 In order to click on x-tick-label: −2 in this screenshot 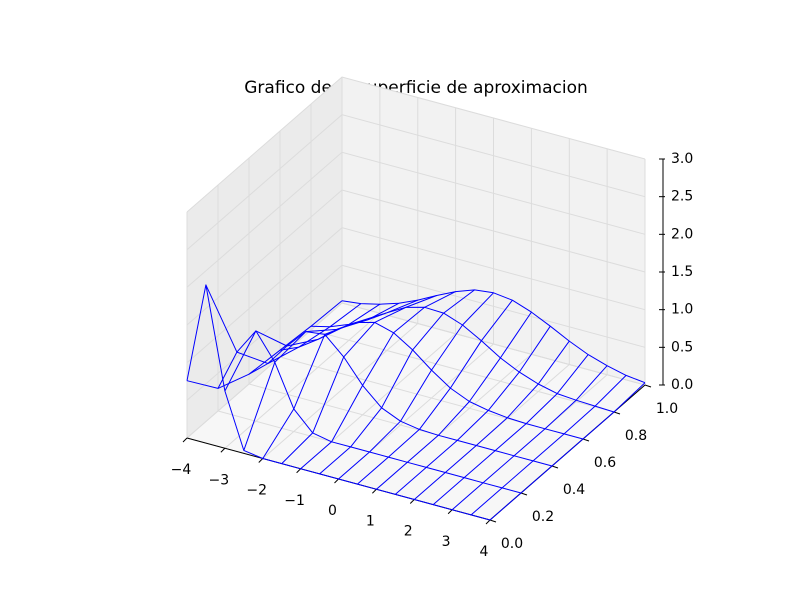, I will do `click(256, 491)`.